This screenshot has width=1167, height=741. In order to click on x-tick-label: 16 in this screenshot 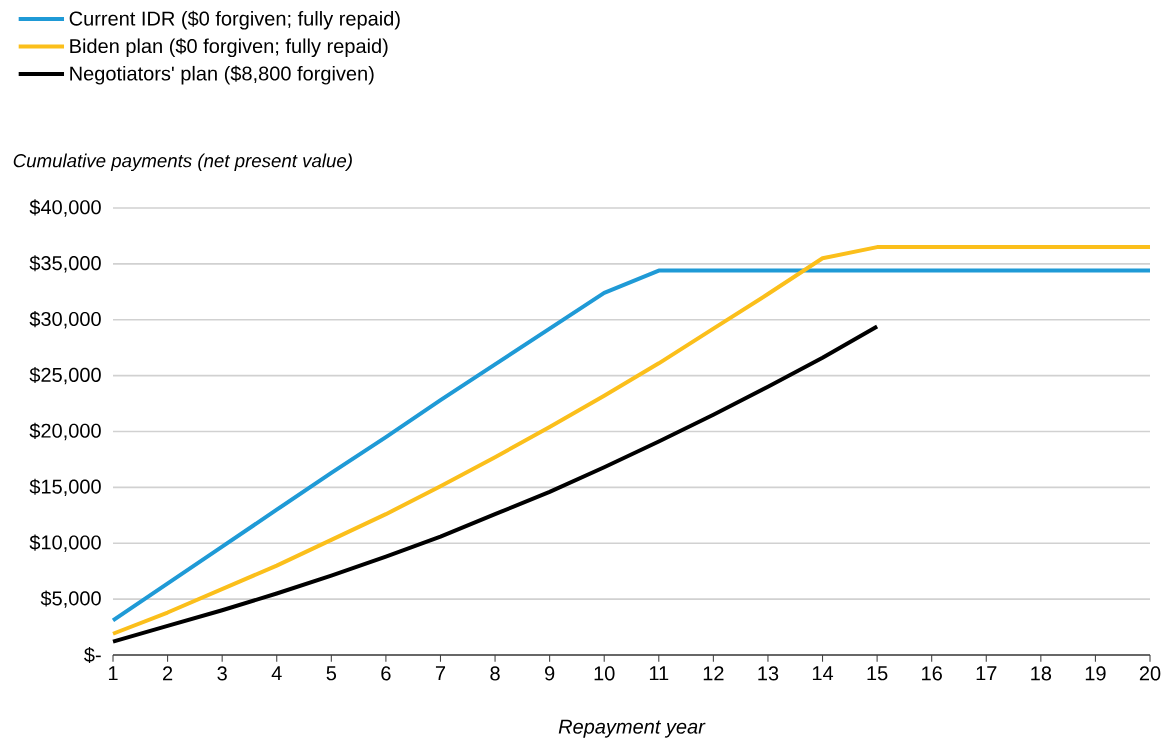, I will do `click(932, 673)`.